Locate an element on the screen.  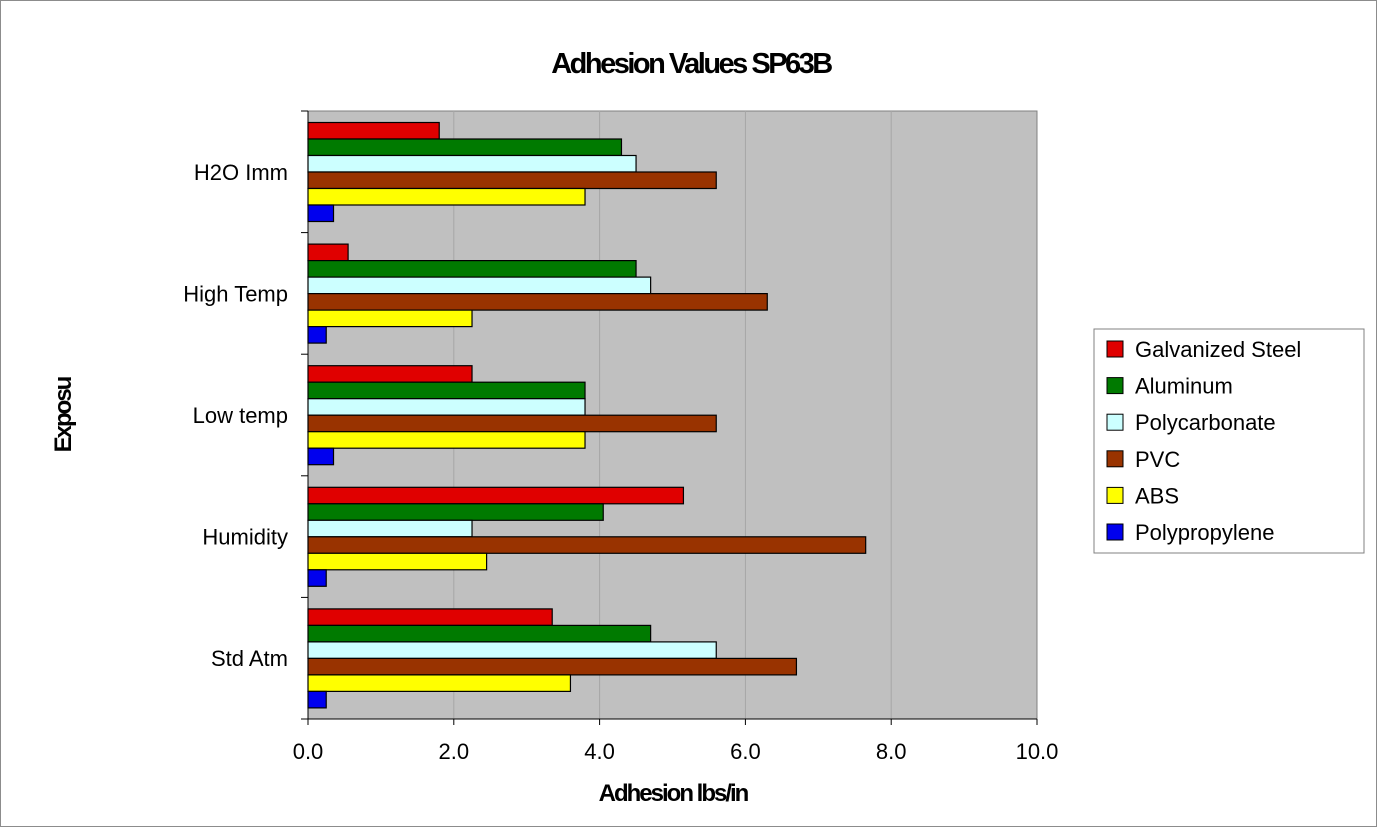
legend-label: PVC is located at coordinates (1157, 459).